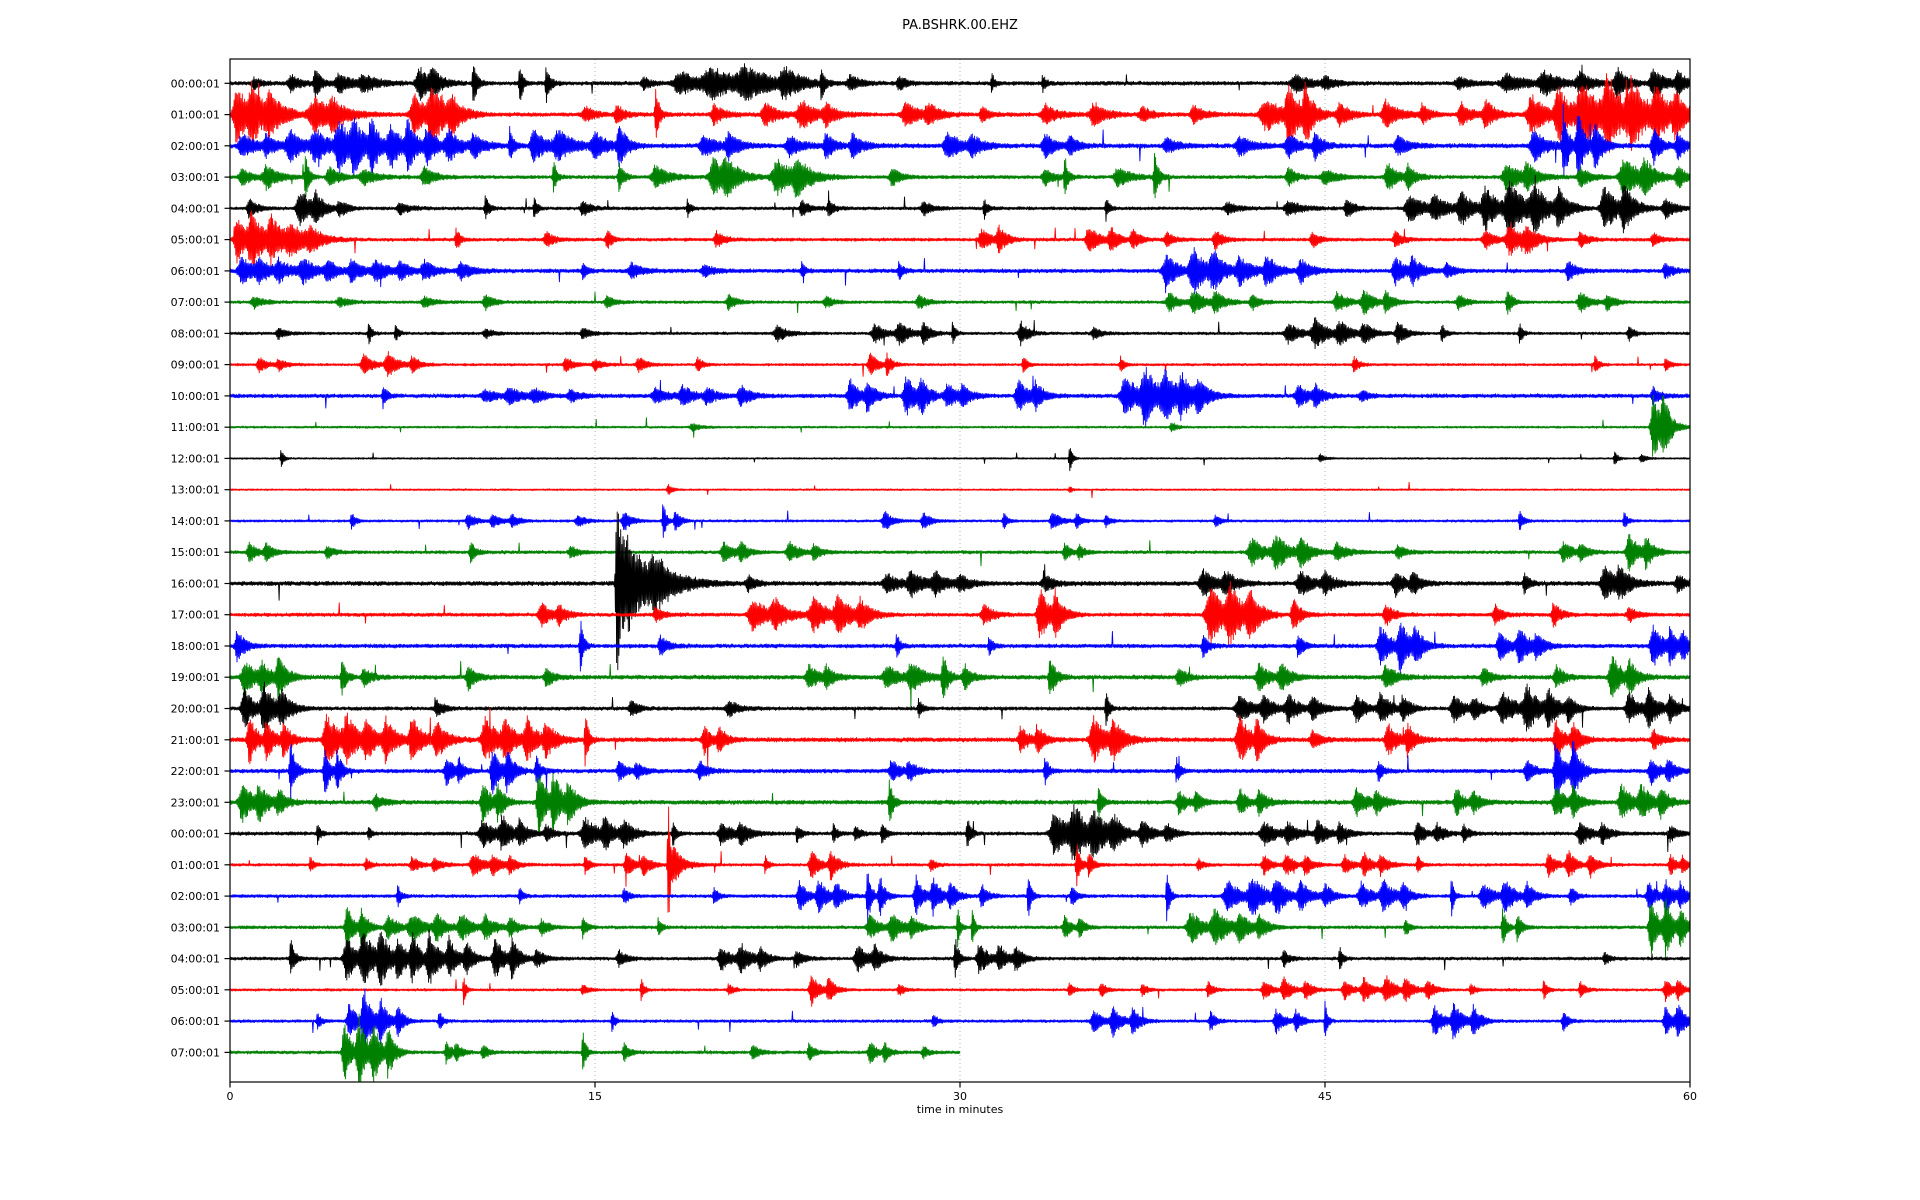  What do you see at coordinates (195, 677) in the screenshot?
I see `y-tick-label: 19:00:01` at bounding box center [195, 677].